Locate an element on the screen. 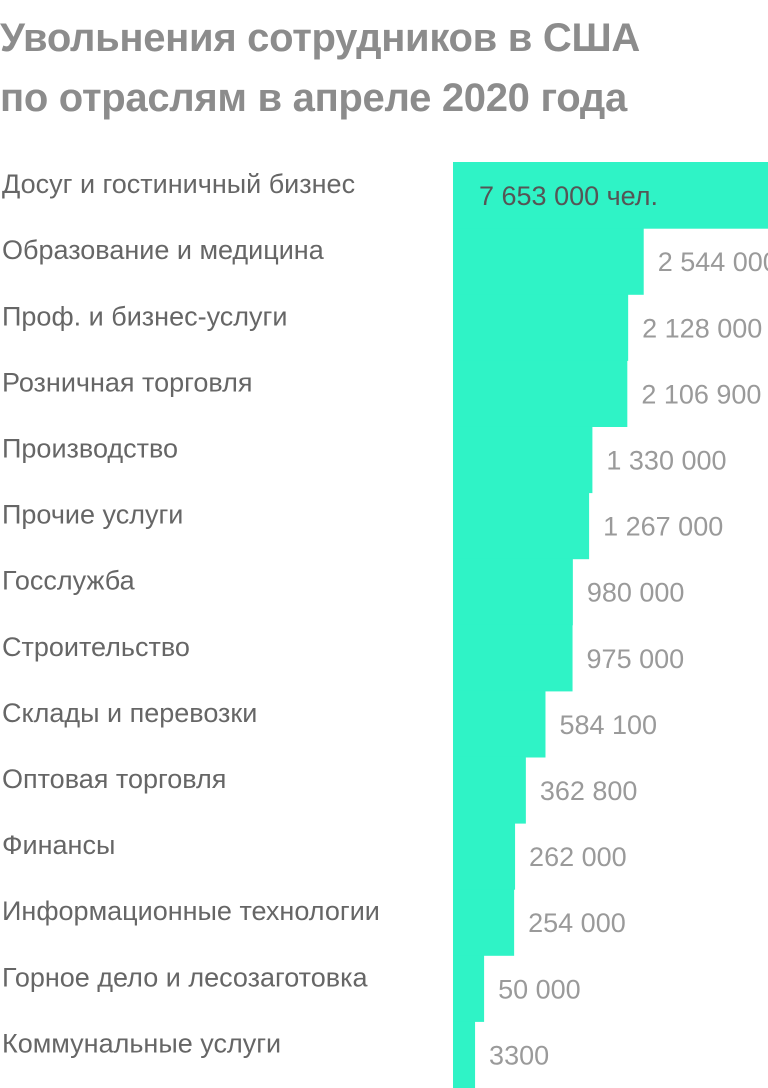 The width and height of the screenshot is (768, 1088). value-label: 1 267 000 is located at coordinates (663, 527).